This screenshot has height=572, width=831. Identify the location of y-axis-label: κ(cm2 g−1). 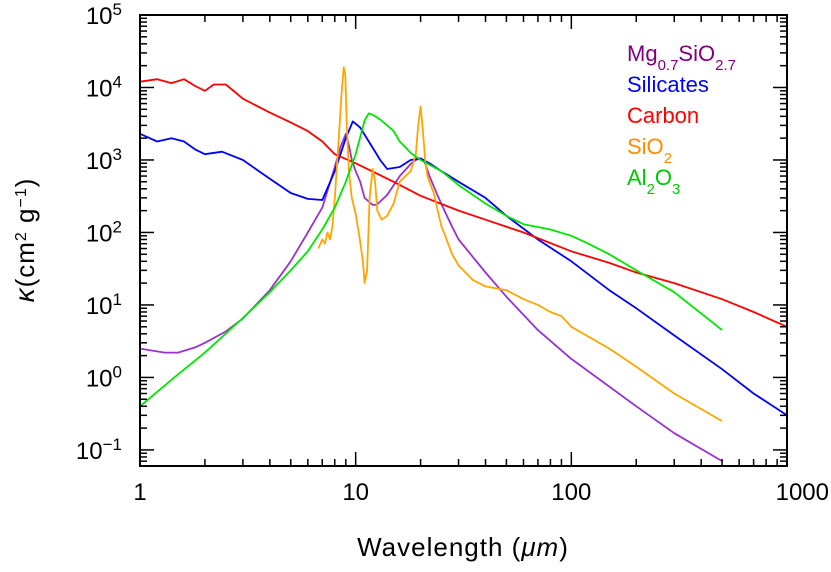
(24, 240).